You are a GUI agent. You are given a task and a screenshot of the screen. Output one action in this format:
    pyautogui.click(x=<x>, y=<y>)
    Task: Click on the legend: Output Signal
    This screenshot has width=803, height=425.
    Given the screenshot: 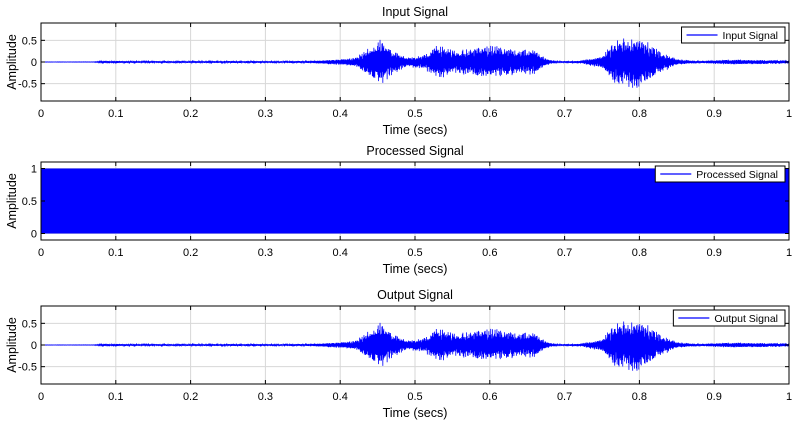 What is the action you would take?
    pyautogui.click(x=729, y=318)
    